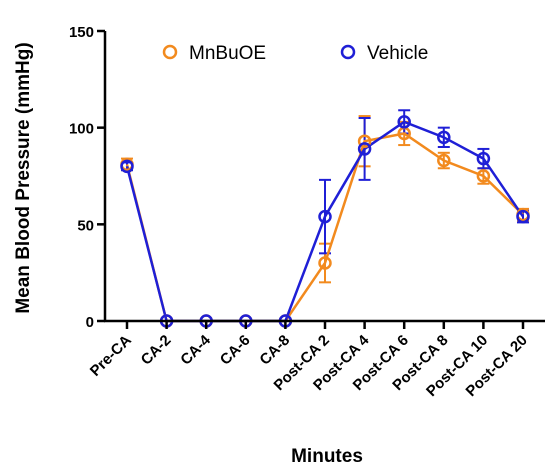 The image size is (550, 475). I want to click on y-tick-label: 0, so click(90, 322).